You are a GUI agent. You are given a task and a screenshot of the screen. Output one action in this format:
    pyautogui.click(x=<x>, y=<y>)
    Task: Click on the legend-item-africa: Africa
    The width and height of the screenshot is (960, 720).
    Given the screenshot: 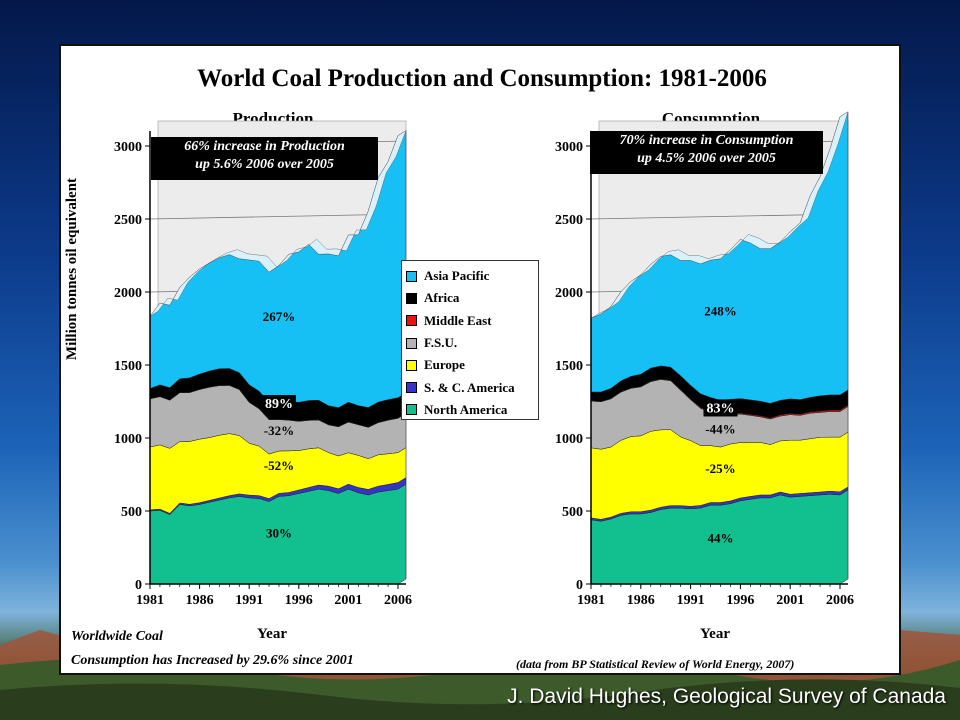 What is the action you would take?
    pyautogui.click(x=472, y=298)
    